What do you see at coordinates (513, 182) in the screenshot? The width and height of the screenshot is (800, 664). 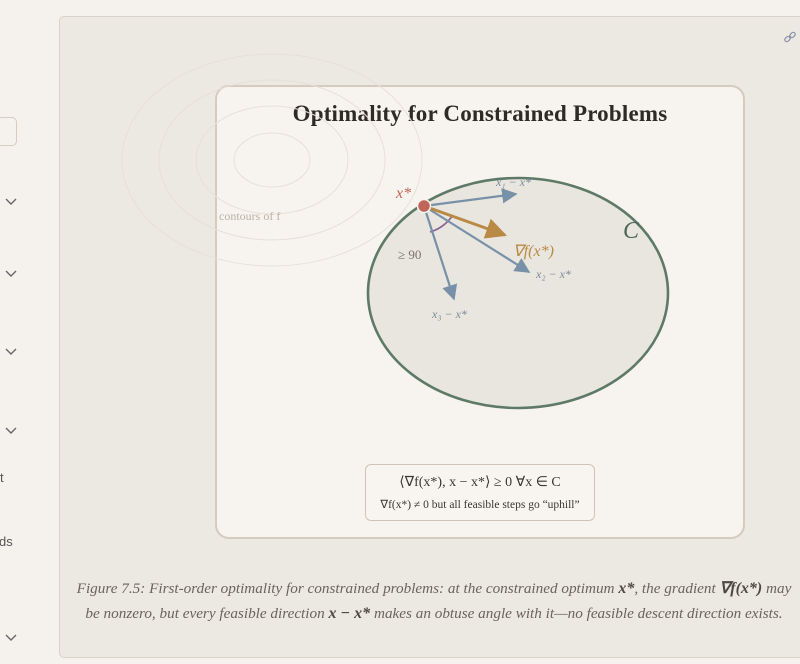 I see `x1-label: x₁ − x*` at bounding box center [513, 182].